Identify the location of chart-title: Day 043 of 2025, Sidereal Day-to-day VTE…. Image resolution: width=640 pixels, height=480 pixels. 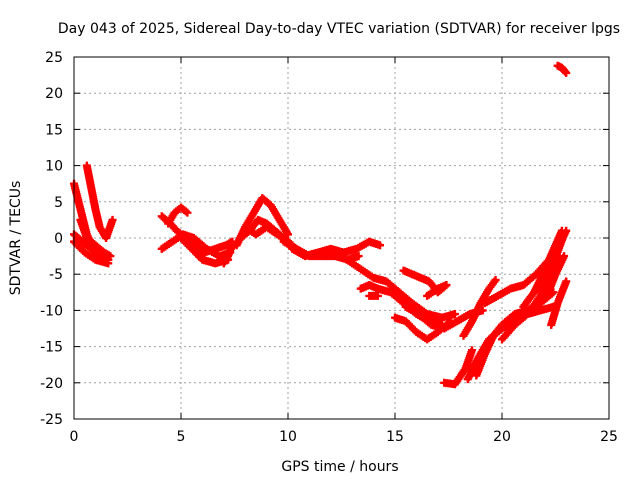
(339, 29).